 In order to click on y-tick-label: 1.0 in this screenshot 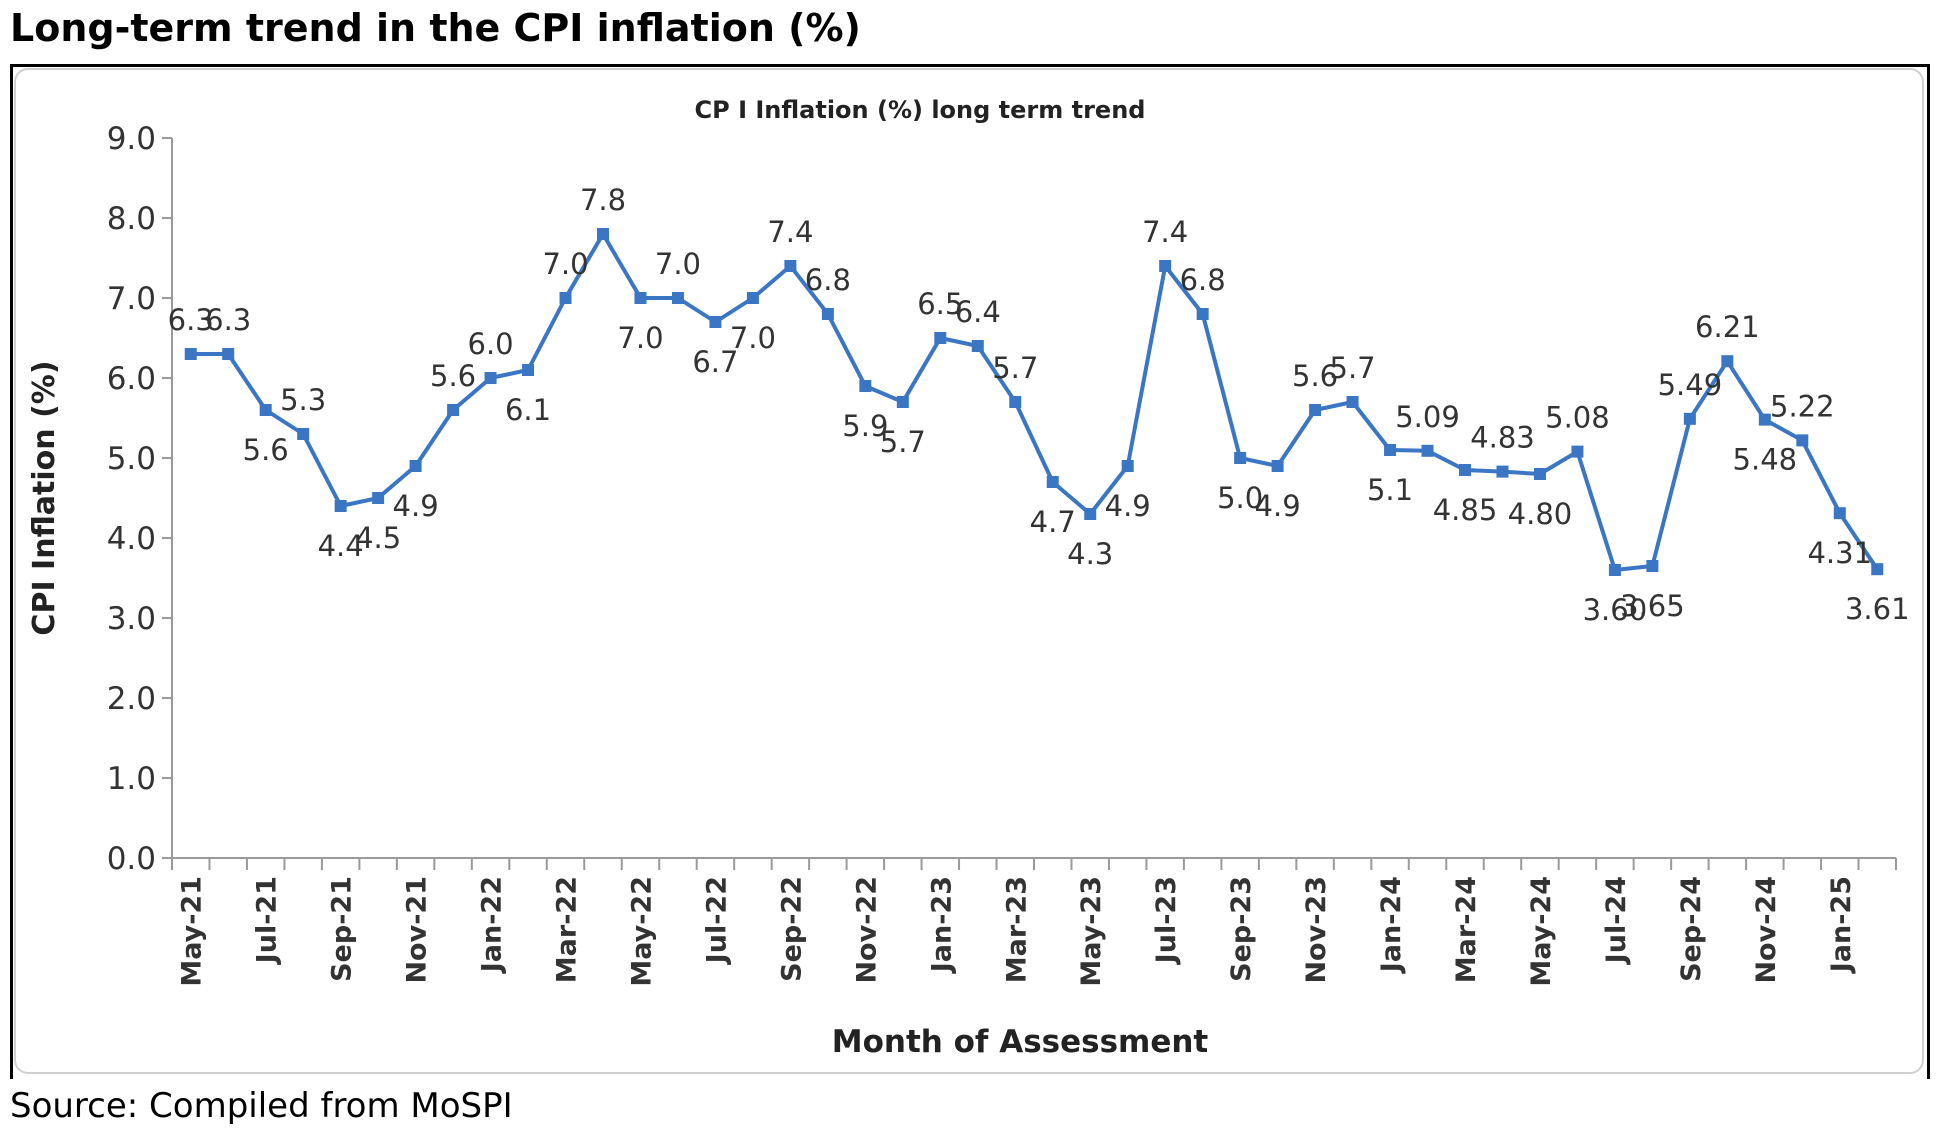, I will do `click(131, 779)`.